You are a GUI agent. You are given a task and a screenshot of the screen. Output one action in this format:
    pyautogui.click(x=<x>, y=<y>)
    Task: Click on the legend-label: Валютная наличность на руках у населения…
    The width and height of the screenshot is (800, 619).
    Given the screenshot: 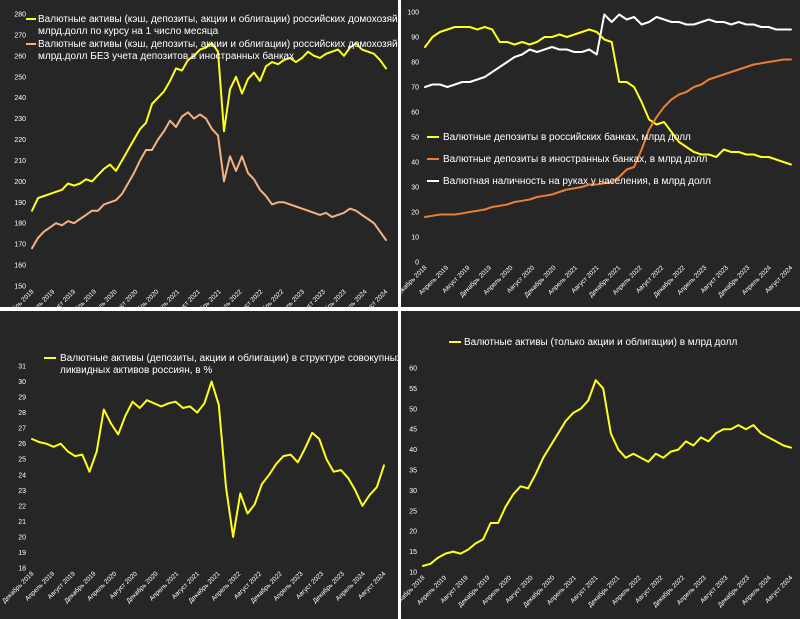 What is the action you would take?
    pyautogui.click(x=577, y=181)
    